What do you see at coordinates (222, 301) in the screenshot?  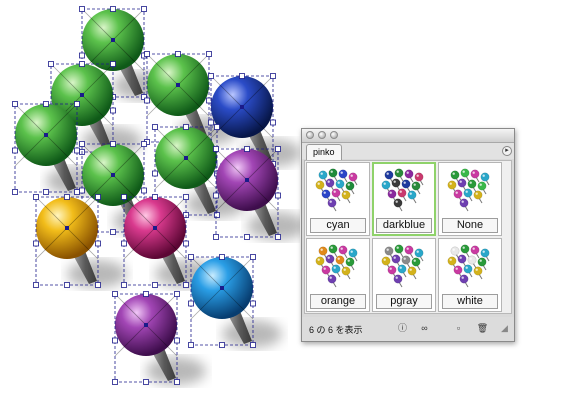 I see `pin-cyan` at bounding box center [222, 301].